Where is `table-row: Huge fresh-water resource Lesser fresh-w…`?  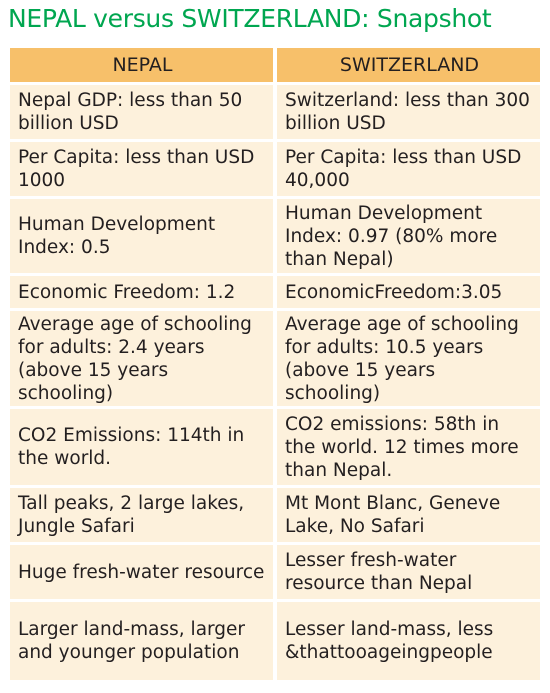
table-row: Huge fresh-water resource Lesser fresh-w… is located at coordinates (275, 572).